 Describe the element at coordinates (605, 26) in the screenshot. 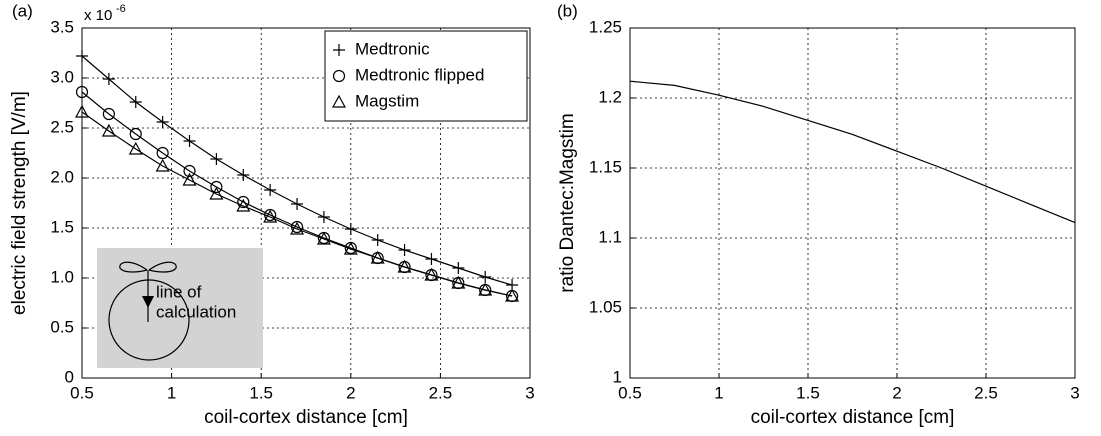

I see `y-tick-label: 1.25` at that location.